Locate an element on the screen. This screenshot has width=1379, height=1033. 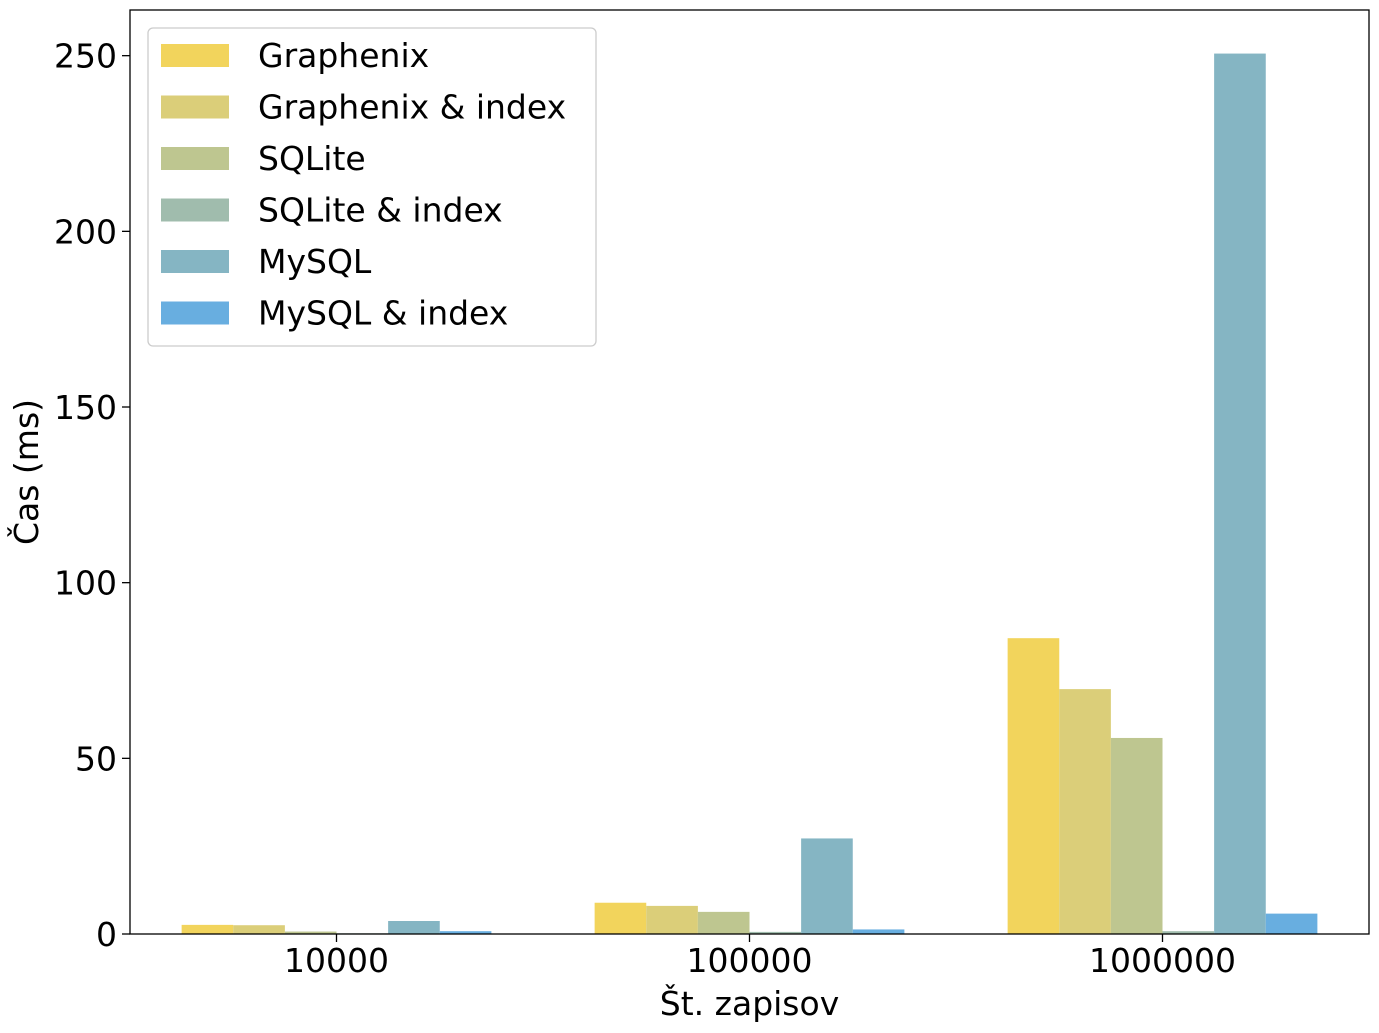
legend-label: Graphenix & index is located at coordinates (412, 107).